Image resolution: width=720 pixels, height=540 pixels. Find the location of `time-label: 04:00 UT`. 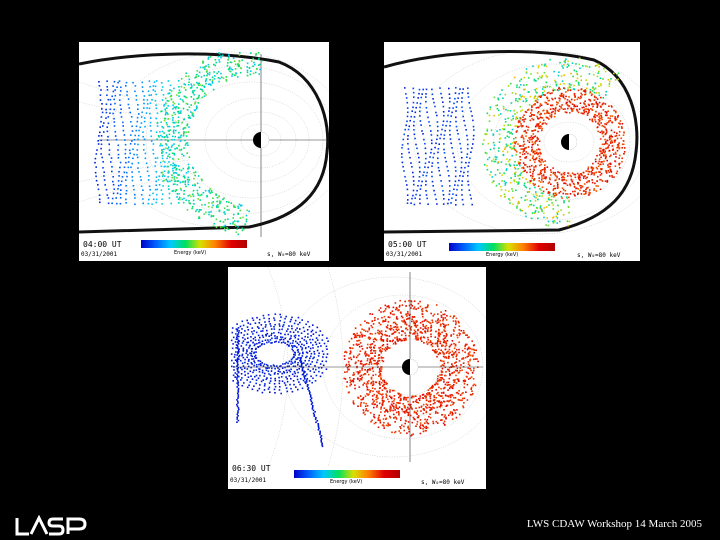

time-label: 04:00 UT is located at coordinates (102, 244).